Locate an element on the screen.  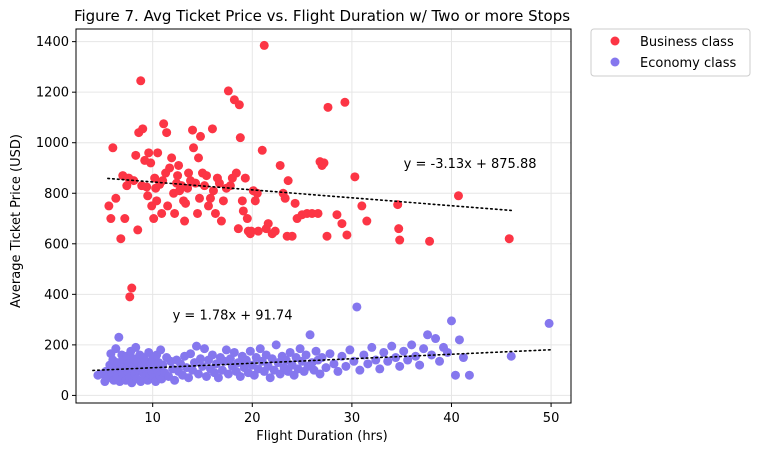
y-tick-label: 1400 is located at coordinates (52, 42).